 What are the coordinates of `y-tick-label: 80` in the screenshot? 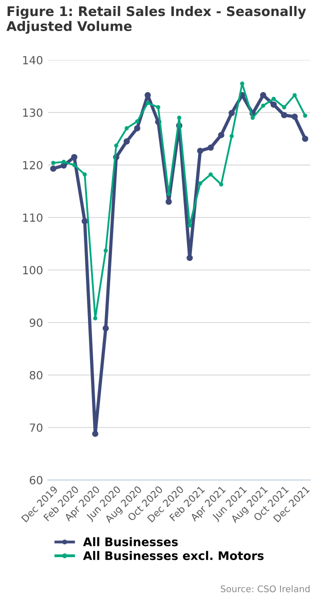 It's located at (36, 375).